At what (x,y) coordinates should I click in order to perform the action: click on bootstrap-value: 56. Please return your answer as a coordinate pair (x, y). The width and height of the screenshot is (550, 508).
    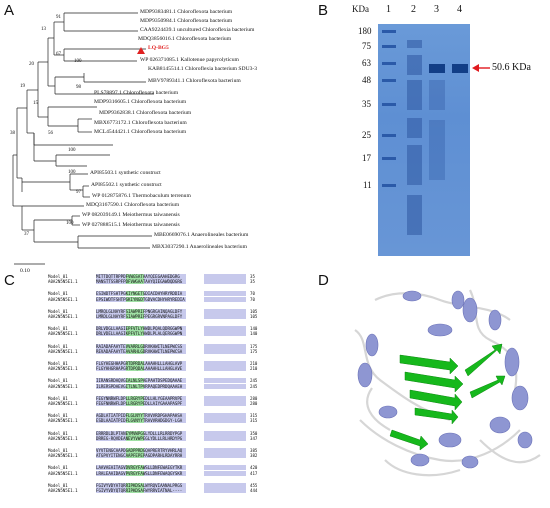
    Looking at the image, I should click on (50, 133).